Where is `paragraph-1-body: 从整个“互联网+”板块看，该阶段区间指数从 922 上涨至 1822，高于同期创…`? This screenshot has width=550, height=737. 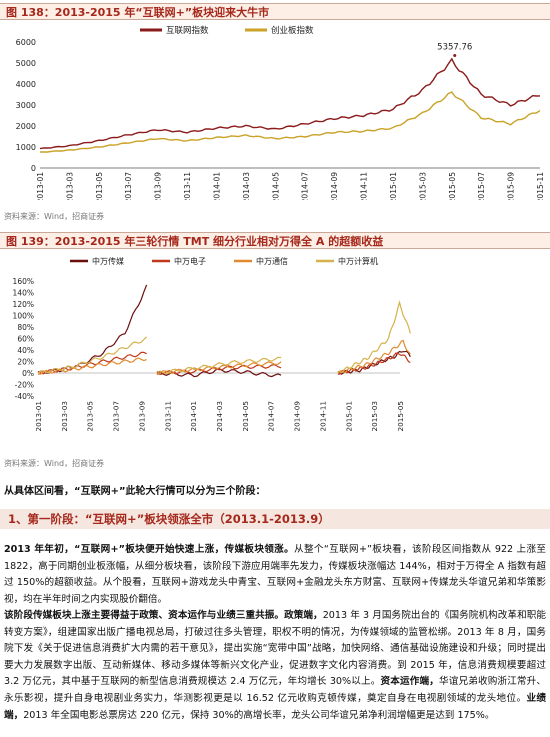 paragraph-1-body: 从整个“互联网+”板块看，该阶段区间指数从 922 上涨至 1822，高于同期创… is located at coordinates (275, 574).